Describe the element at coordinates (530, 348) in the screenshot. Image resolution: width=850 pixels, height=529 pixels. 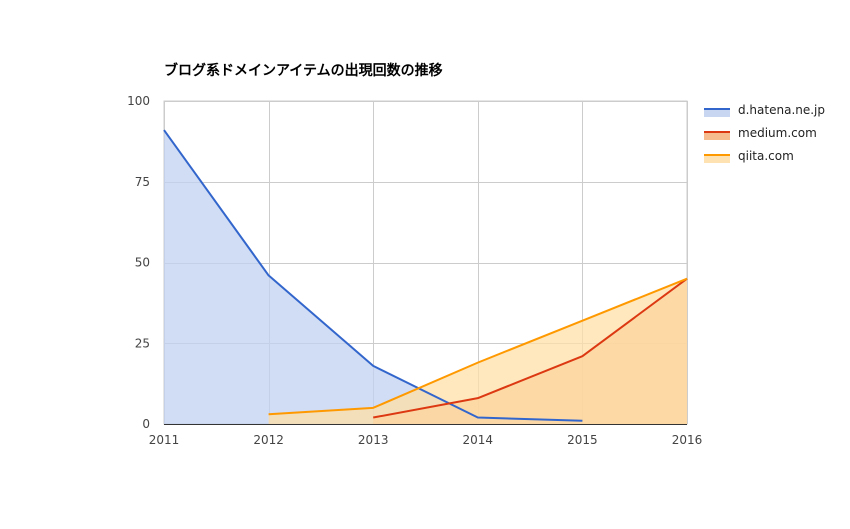
I see `line-medium-com` at that location.